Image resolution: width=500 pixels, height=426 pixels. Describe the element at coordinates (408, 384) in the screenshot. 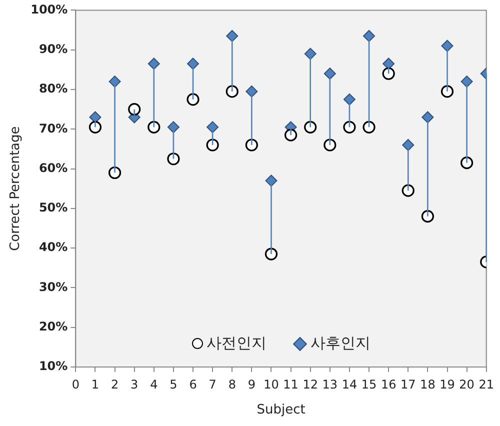

I see `x-tick-label: 17` at that location.